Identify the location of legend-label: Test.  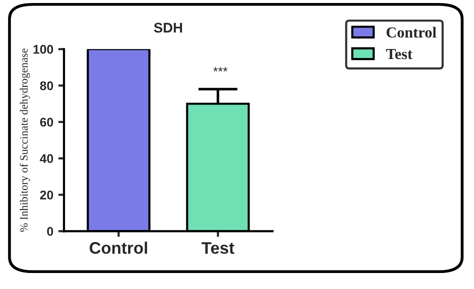
(399, 54).